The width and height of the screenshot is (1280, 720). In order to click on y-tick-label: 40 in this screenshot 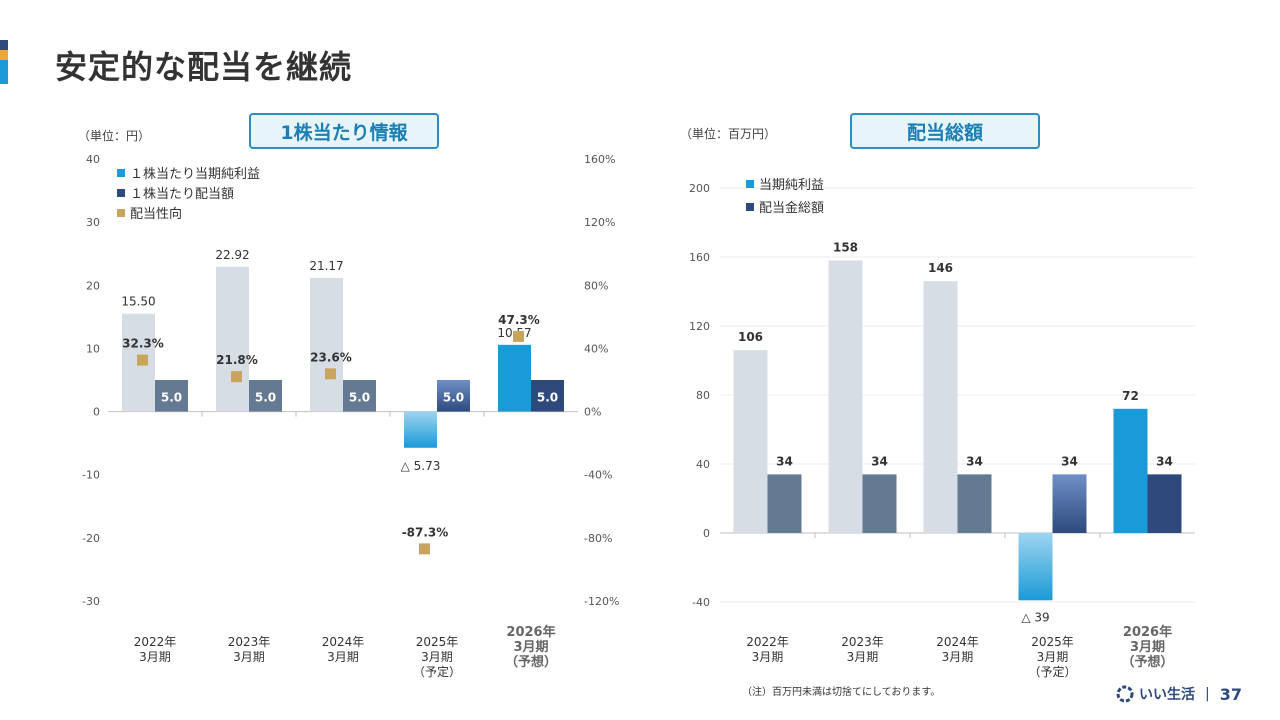, I will do `click(93, 159)`.